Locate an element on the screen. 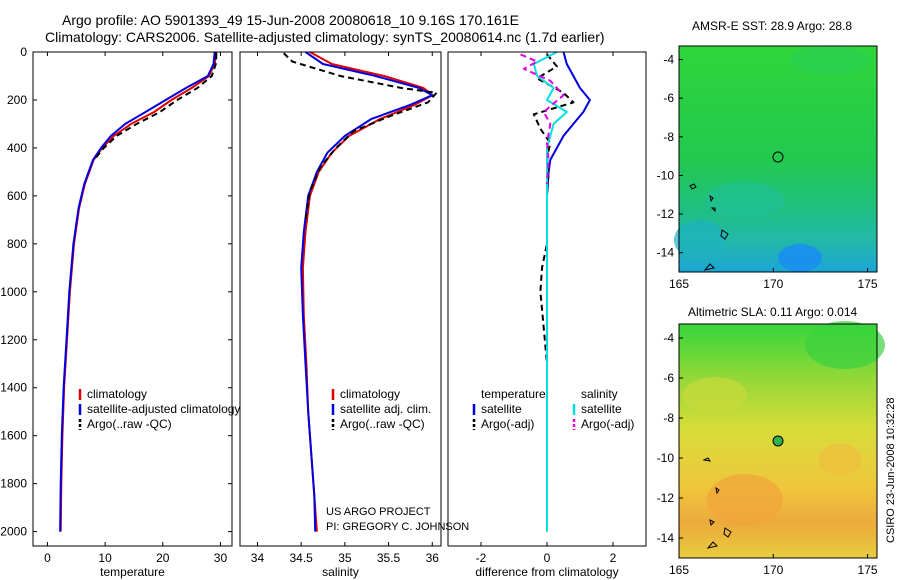  x-axis-label: difference from climatology is located at coordinates (546, 572).